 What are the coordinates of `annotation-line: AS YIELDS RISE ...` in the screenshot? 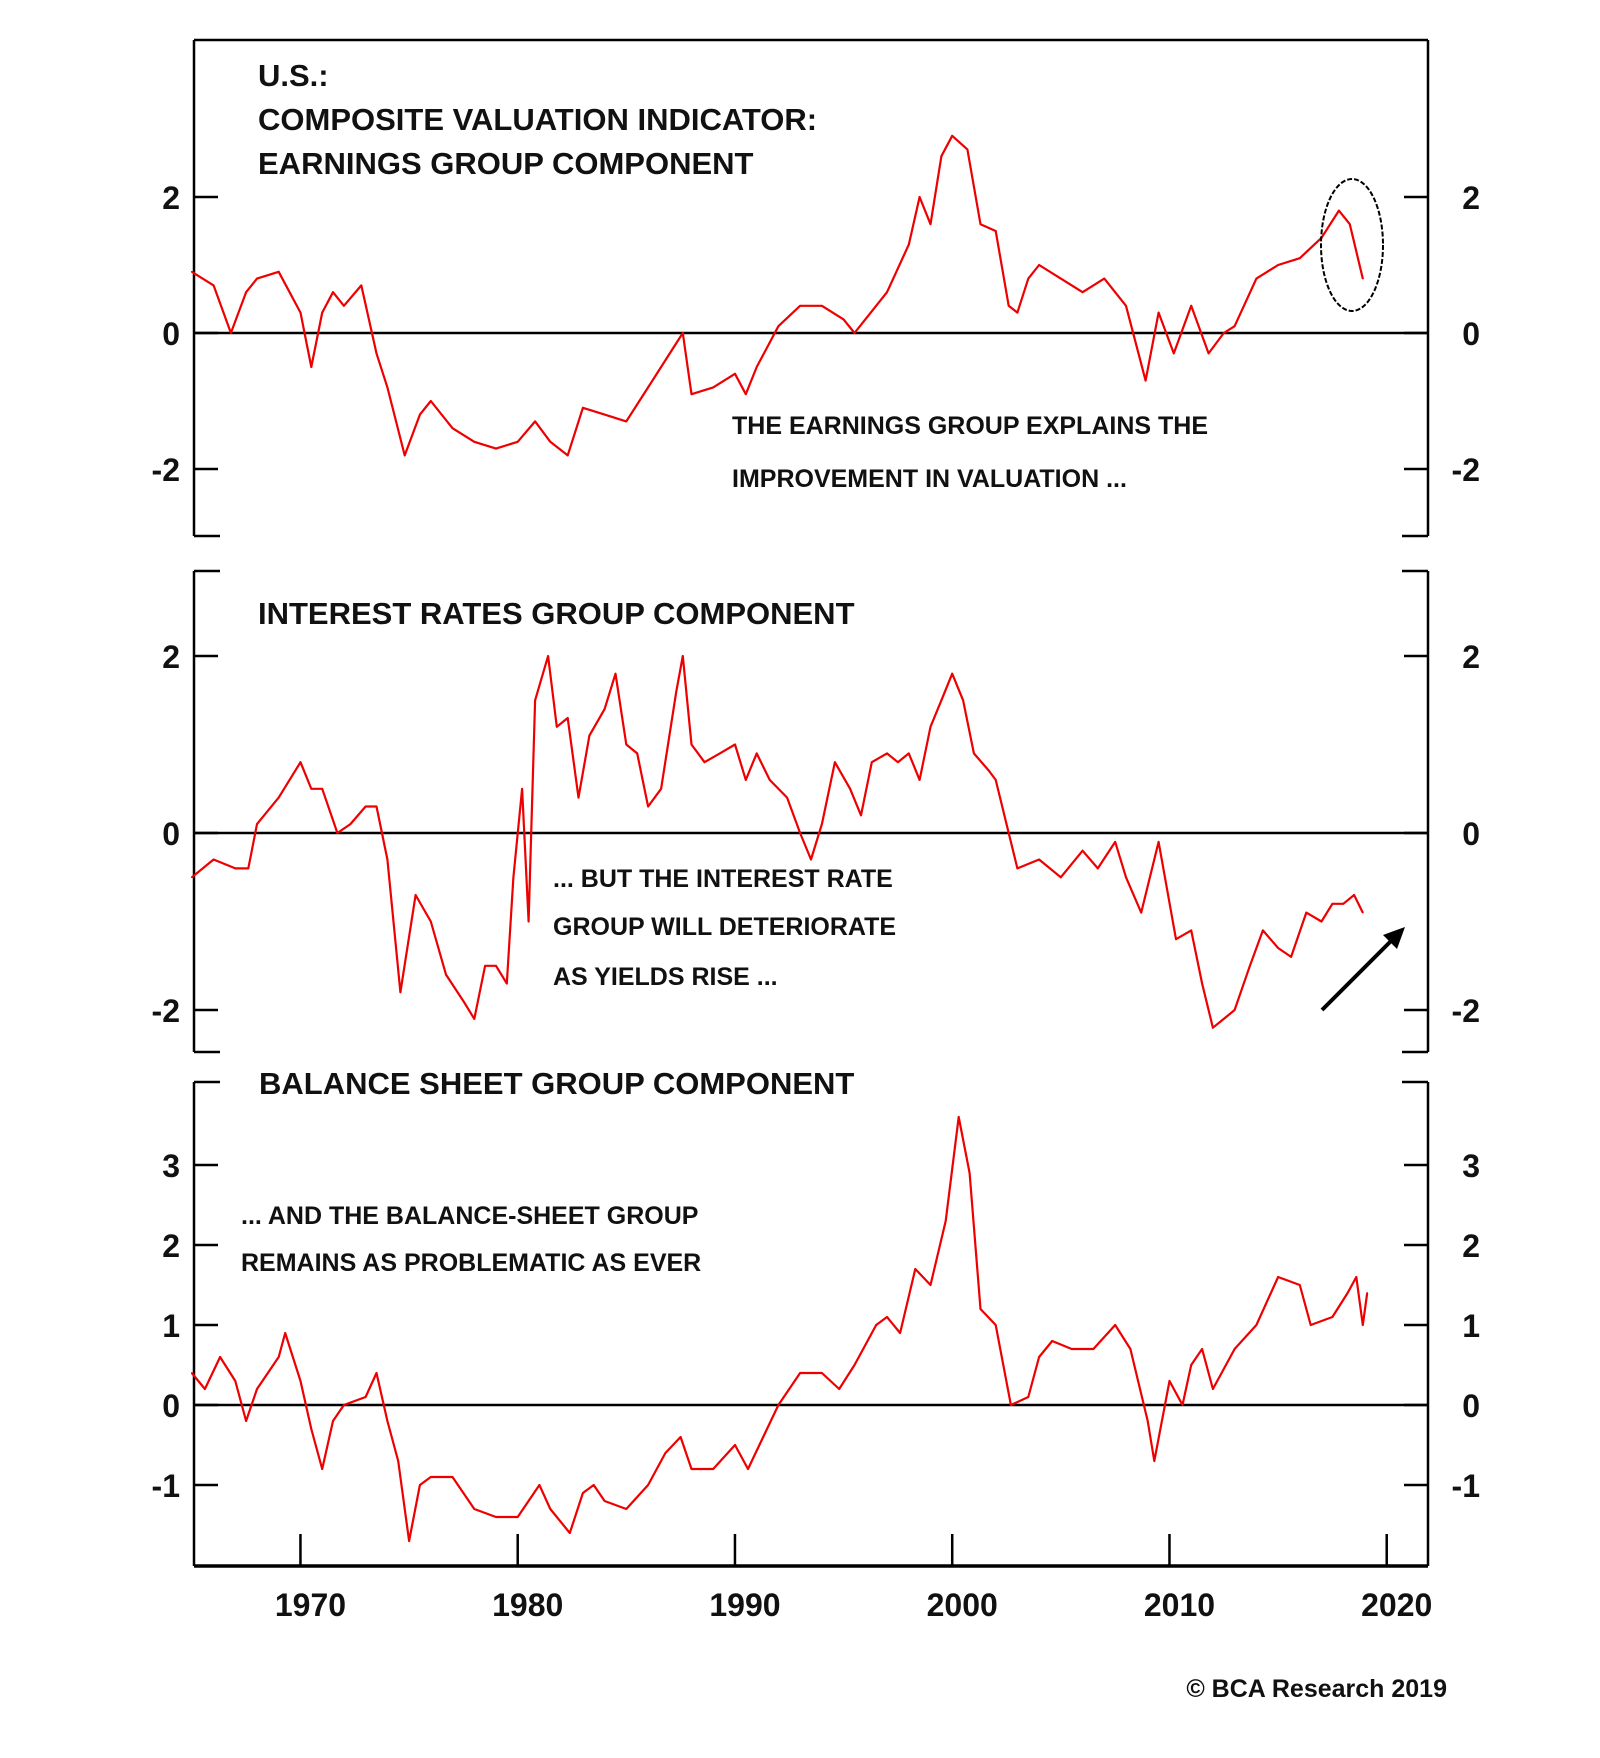 It's located at (665, 977).